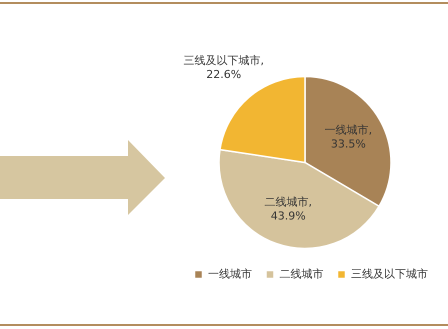 This screenshot has height=329, width=448. Describe the element at coordinates (348, 137) in the screenshot. I see `data-label: 一线城市, 33.5%` at that location.